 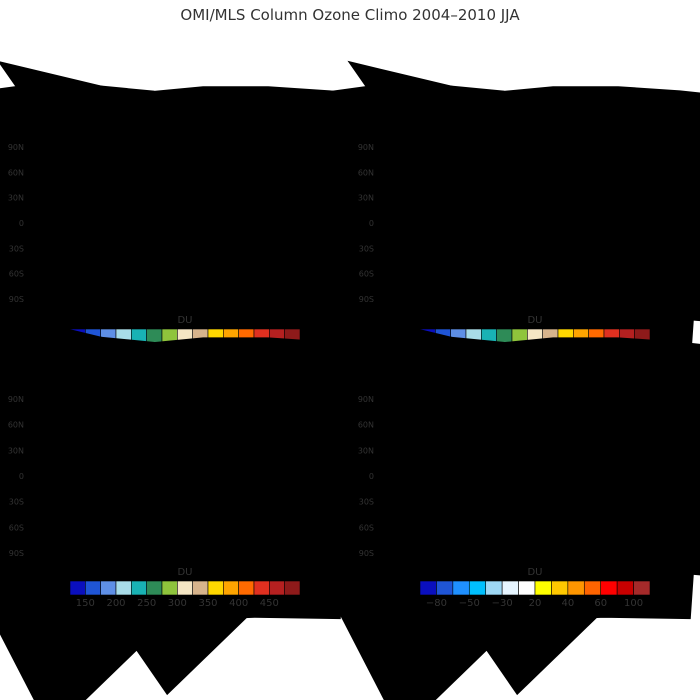 I want to click on colorbar-tick-label: 40, so click(x=567, y=603).